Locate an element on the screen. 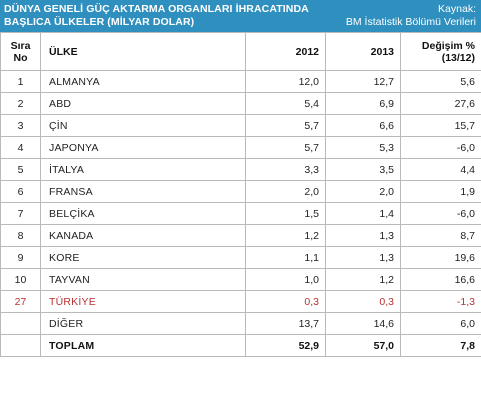  table-row: 5 İTALYA 3,3 3,5 4,4 is located at coordinates (240, 169).